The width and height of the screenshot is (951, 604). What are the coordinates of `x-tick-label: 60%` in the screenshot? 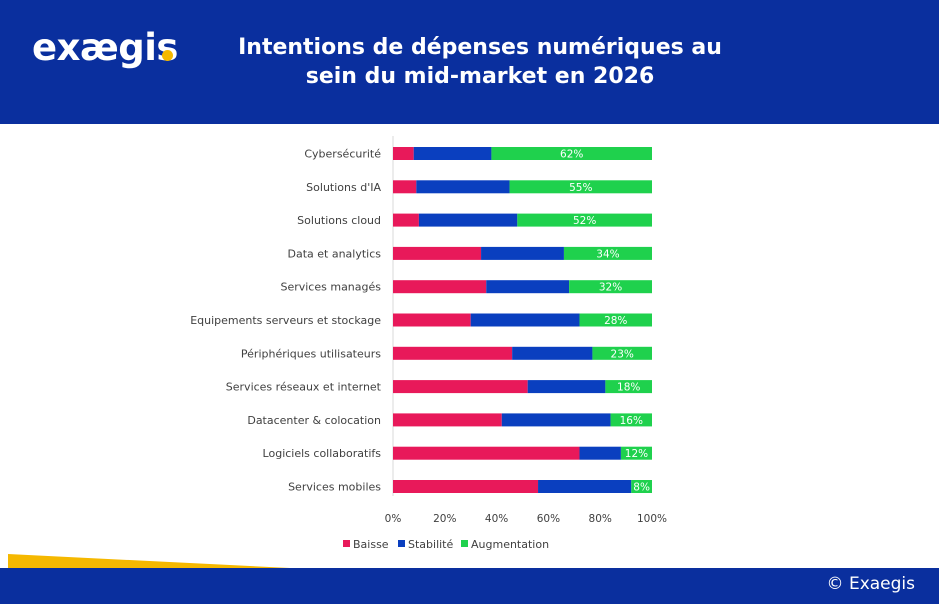 It's located at (548, 519).